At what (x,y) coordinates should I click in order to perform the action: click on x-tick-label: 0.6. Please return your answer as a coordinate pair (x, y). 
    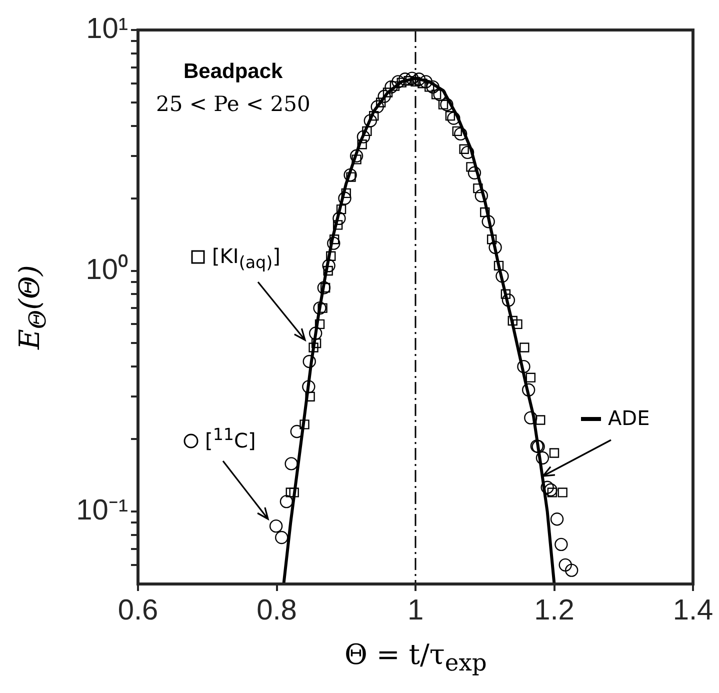
    Looking at the image, I should click on (138, 610).